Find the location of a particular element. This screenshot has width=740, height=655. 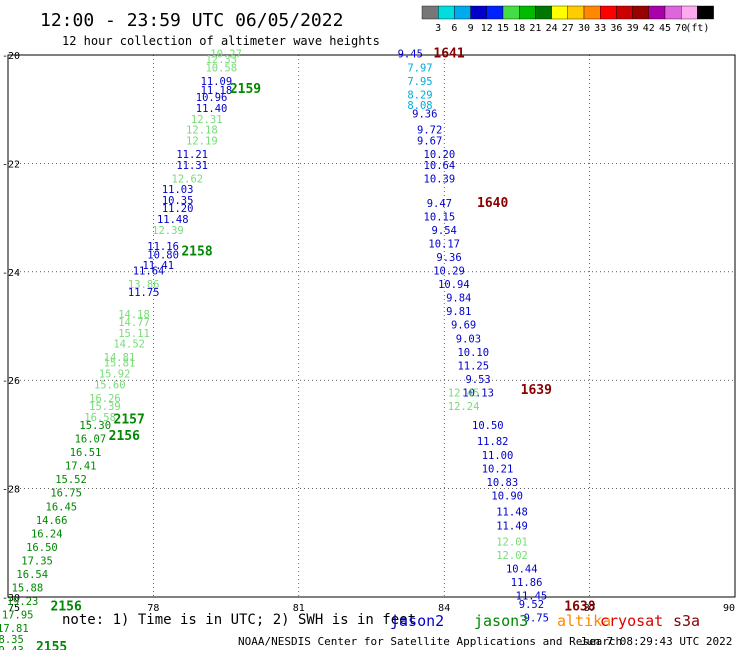

swh-reading: 12.01 is located at coordinates (512, 543).